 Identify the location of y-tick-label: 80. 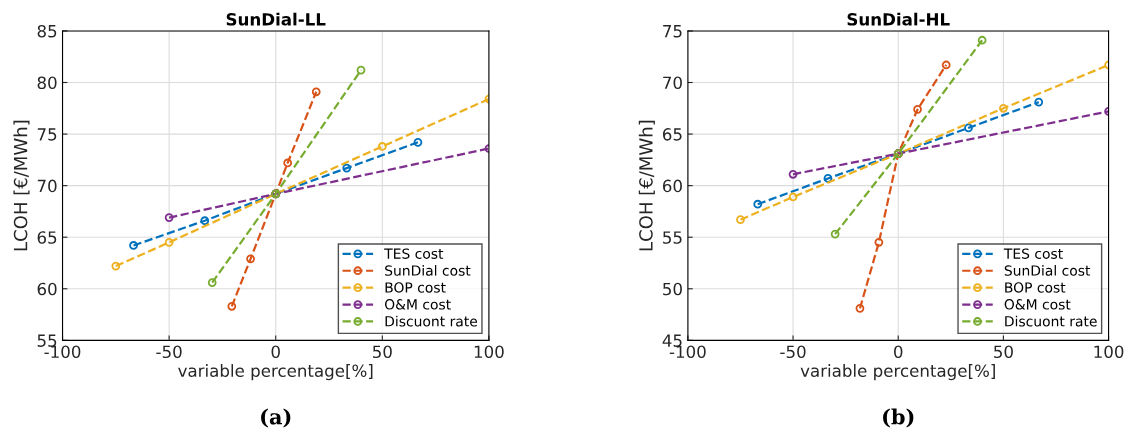
(47, 83).